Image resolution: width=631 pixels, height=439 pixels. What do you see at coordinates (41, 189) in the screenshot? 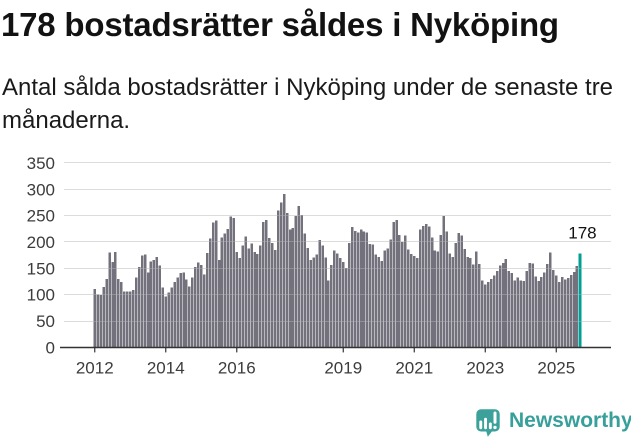
I see `y-tick-label-300: 300` at bounding box center [41, 189].